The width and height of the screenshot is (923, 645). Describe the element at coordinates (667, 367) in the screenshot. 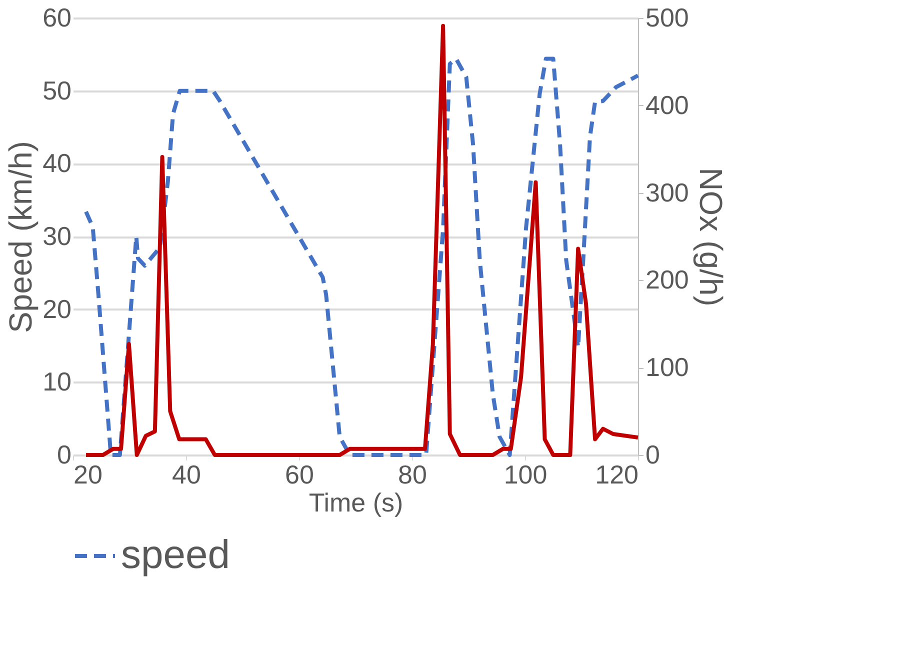

I see `y2-tick-label: 100` at that location.